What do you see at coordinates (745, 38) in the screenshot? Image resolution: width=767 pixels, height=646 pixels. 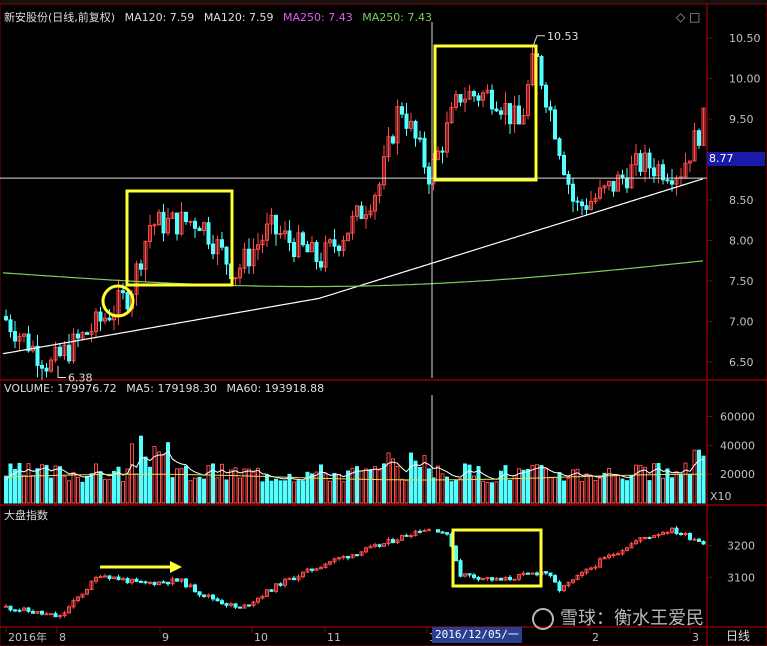 I see `price-tick-label: 10.50` at bounding box center [745, 38].